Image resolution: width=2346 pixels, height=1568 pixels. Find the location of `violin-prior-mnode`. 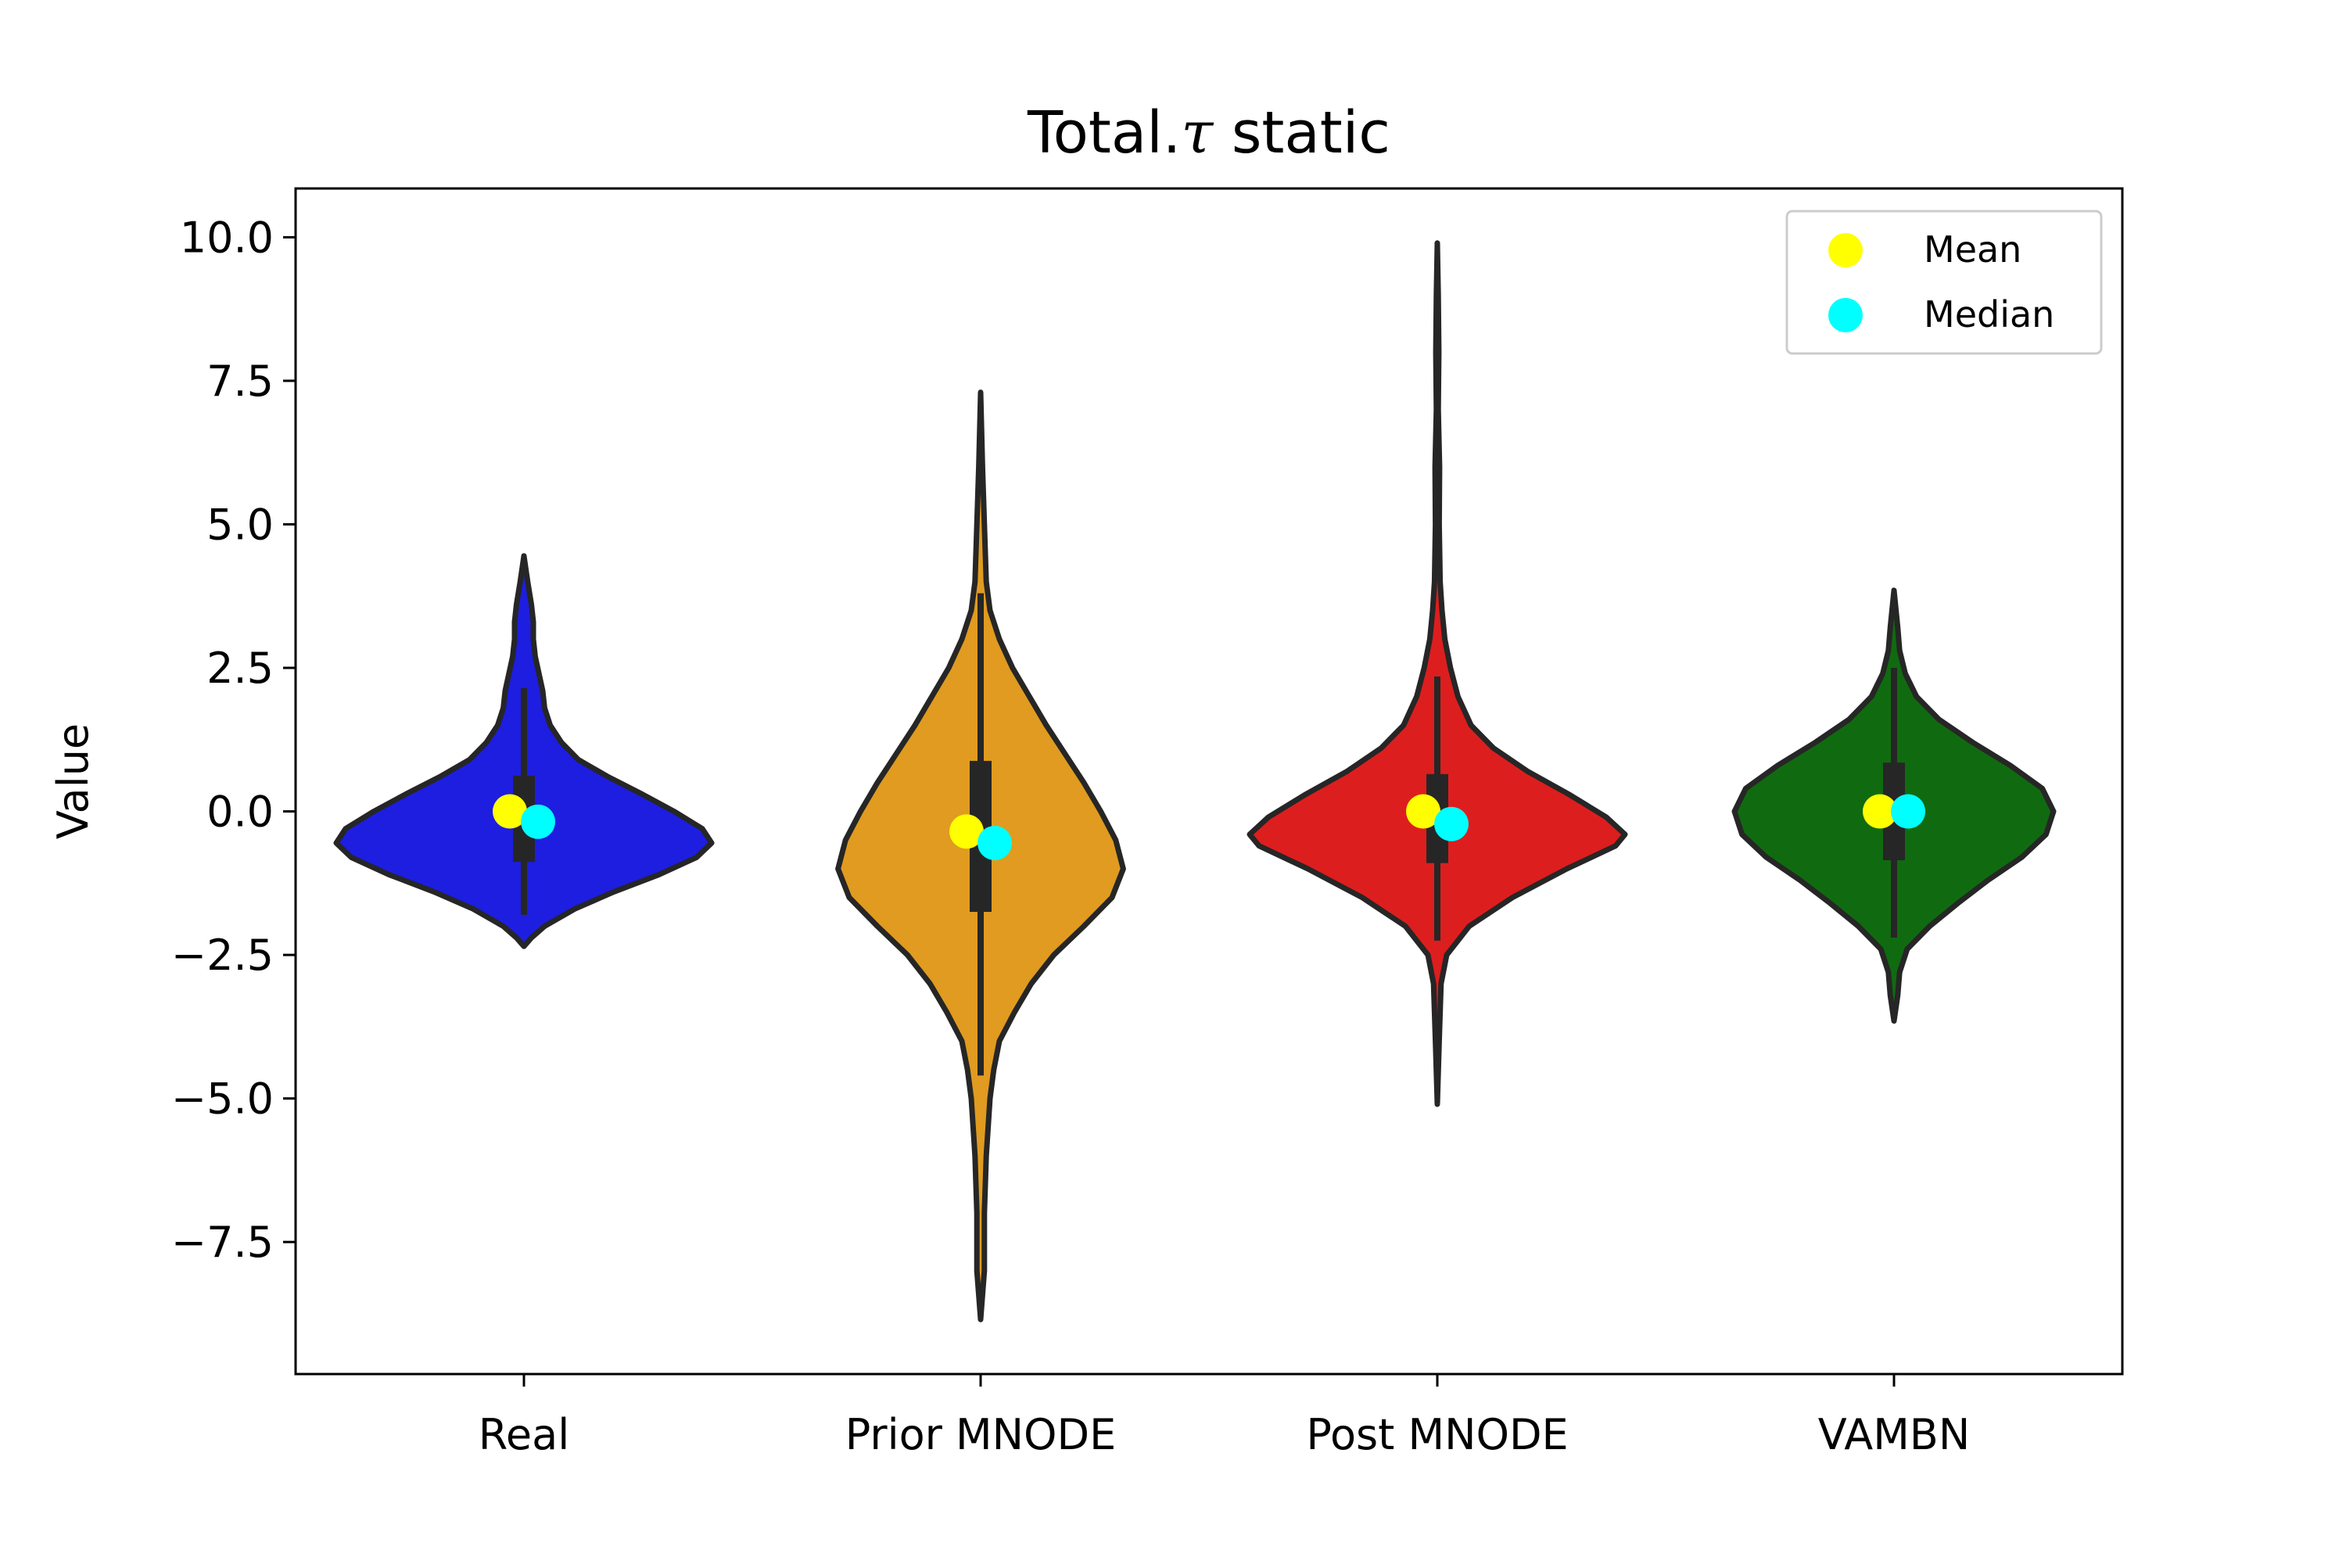

violin-prior-mnode is located at coordinates (981, 855).